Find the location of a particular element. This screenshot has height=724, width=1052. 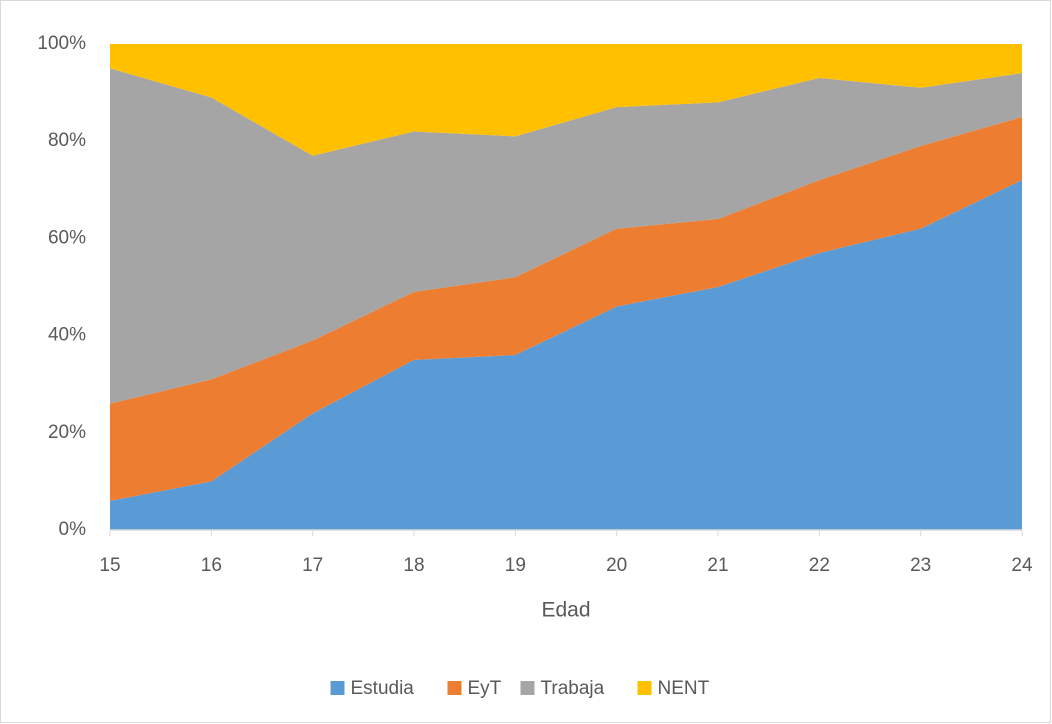

area is located at coordinates (566, 100).